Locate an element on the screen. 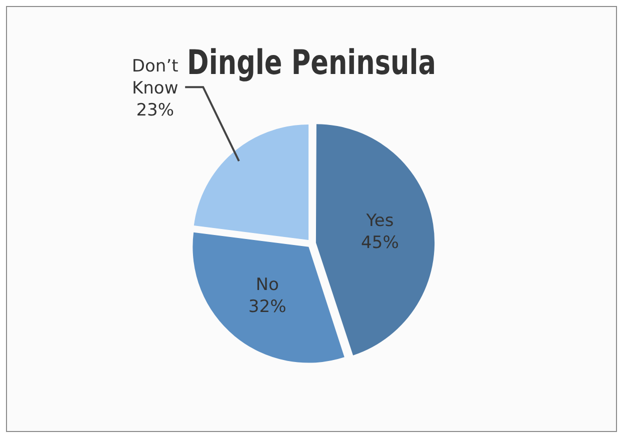  slice-label: Don’t Know is located at coordinates (155, 77).